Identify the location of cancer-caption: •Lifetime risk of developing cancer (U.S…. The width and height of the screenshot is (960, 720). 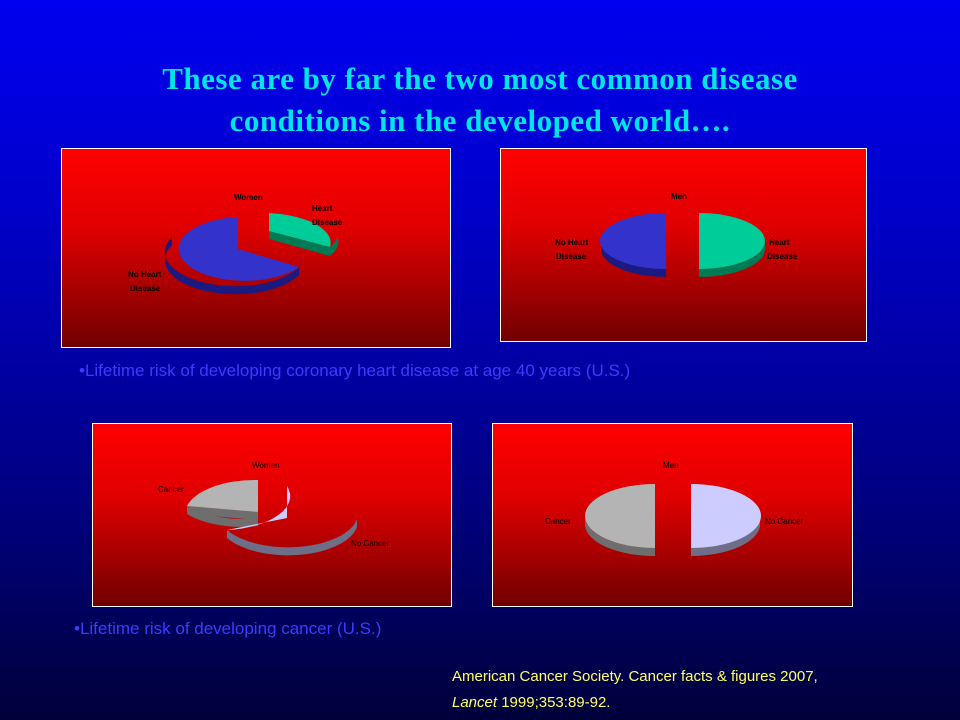
(228, 628).